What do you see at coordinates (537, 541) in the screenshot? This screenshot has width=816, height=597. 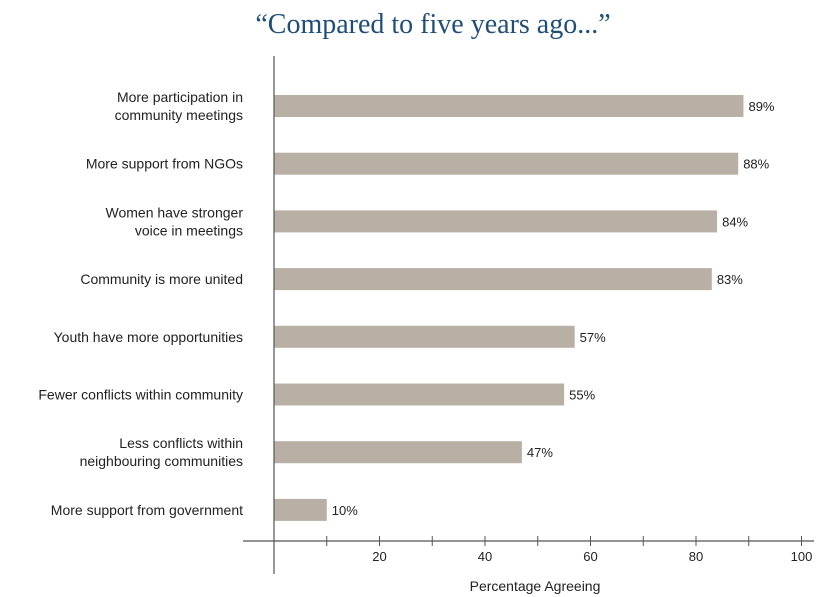 I see `x-axis-ticks` at bounding box center [537, 541].